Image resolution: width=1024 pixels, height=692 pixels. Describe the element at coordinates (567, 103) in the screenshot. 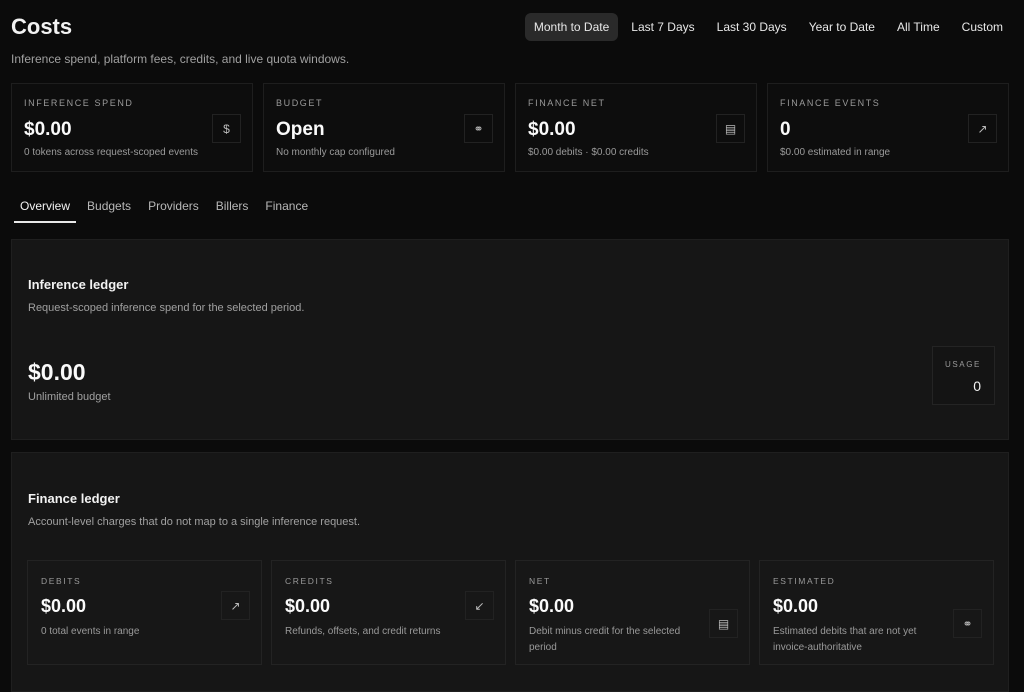

I see `stat-label: Finance Net` at that location.